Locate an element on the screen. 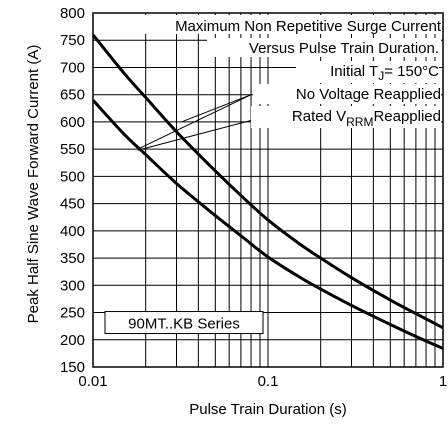  series-label-bg is located at coordinates (184, 323).